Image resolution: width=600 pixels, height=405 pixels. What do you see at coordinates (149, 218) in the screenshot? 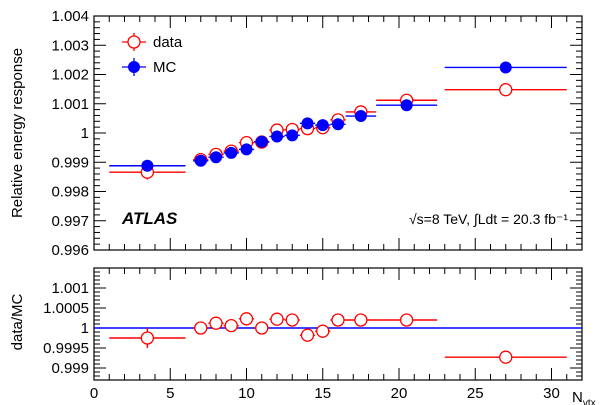
I see `atlas-label: ATLAS` at bounding box center [149, 218].